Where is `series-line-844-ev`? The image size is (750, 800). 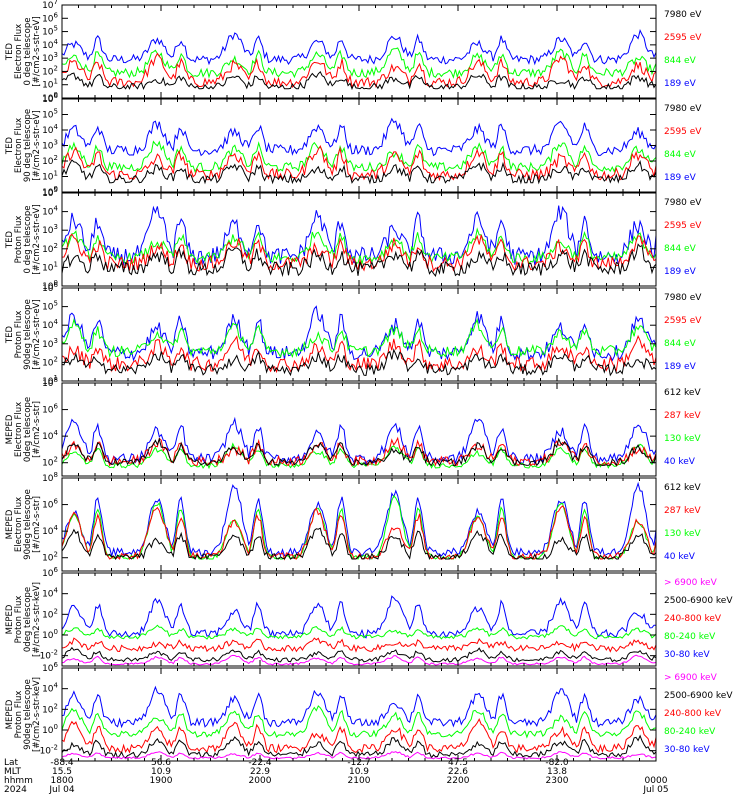 series-line-844-ev is located at coordinates (359, 338).